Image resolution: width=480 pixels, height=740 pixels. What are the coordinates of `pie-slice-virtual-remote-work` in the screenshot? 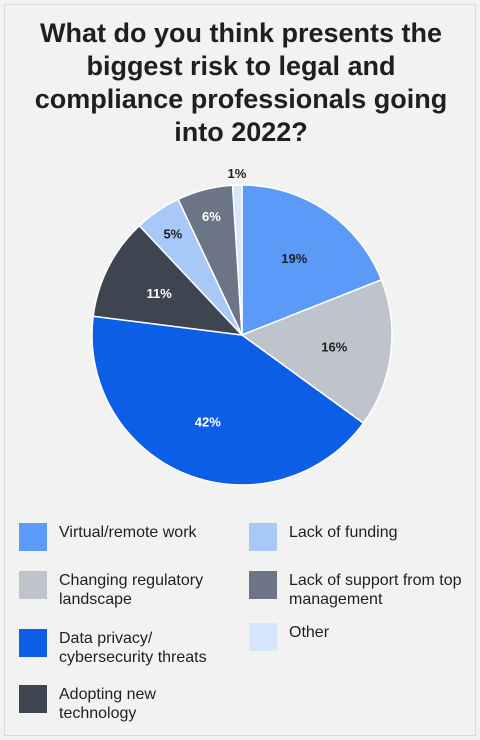 It's located at (312, 260).